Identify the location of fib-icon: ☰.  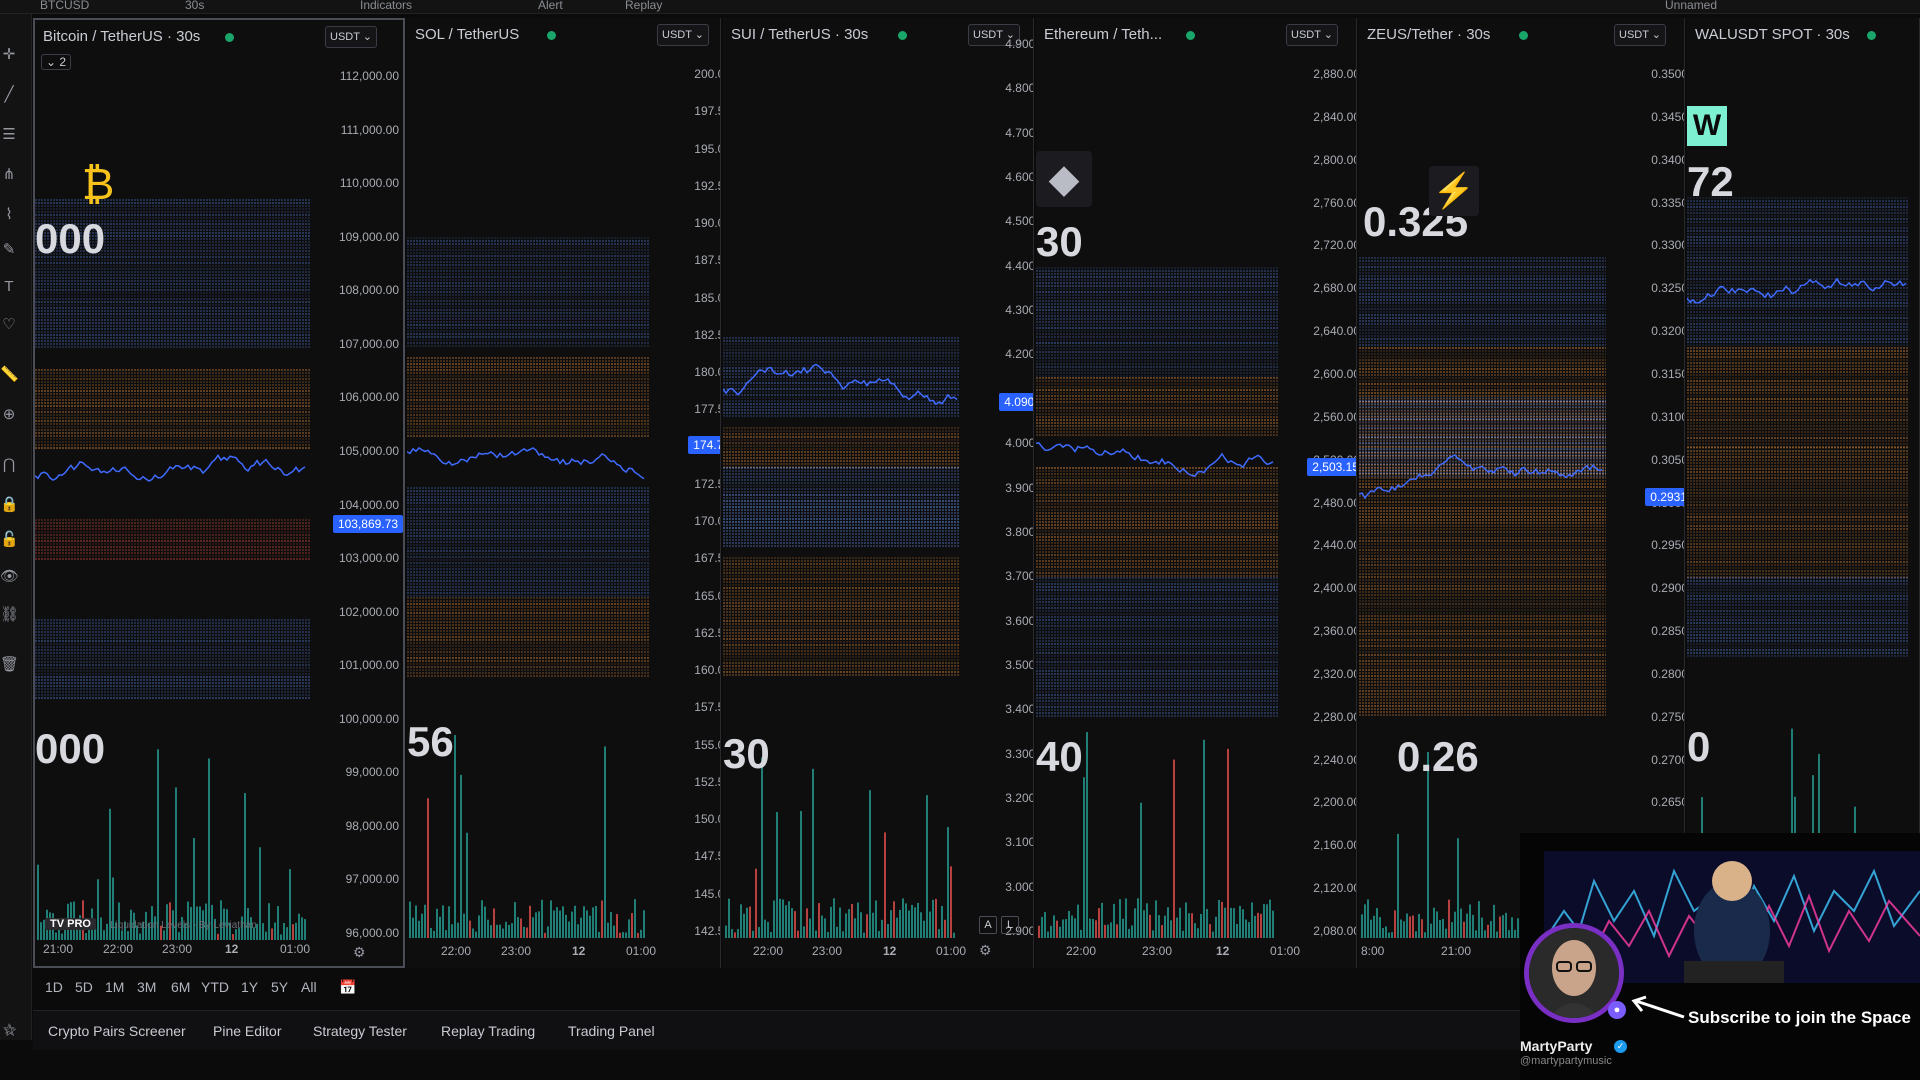
(9, 134).